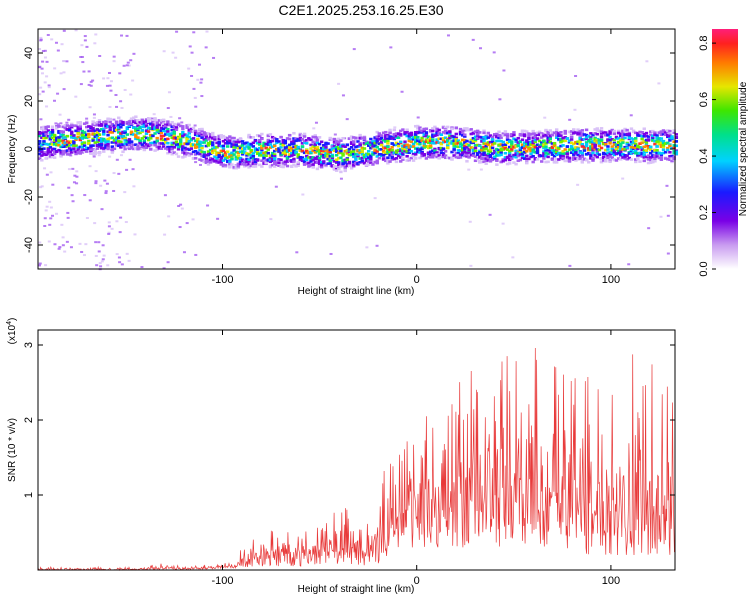 Image resolution: width=750 pixels, height=600 pixels. What do you see at coordinates (12, 149) in the screenshot?
I see `spectrogram-y-label: Frequency (Hz)` at bounding box center [12, 149].